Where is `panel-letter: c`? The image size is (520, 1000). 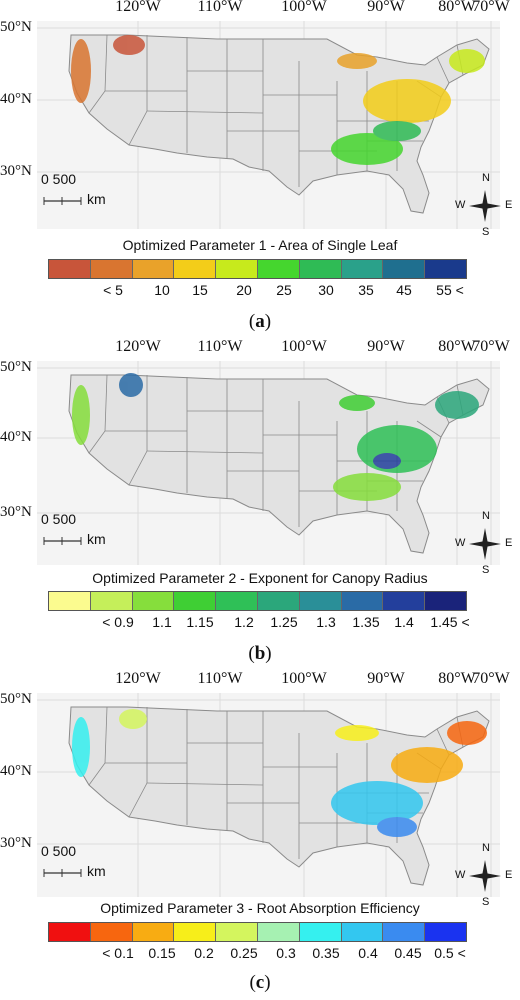 panel-letter: c is located at coordinates (260, 982).